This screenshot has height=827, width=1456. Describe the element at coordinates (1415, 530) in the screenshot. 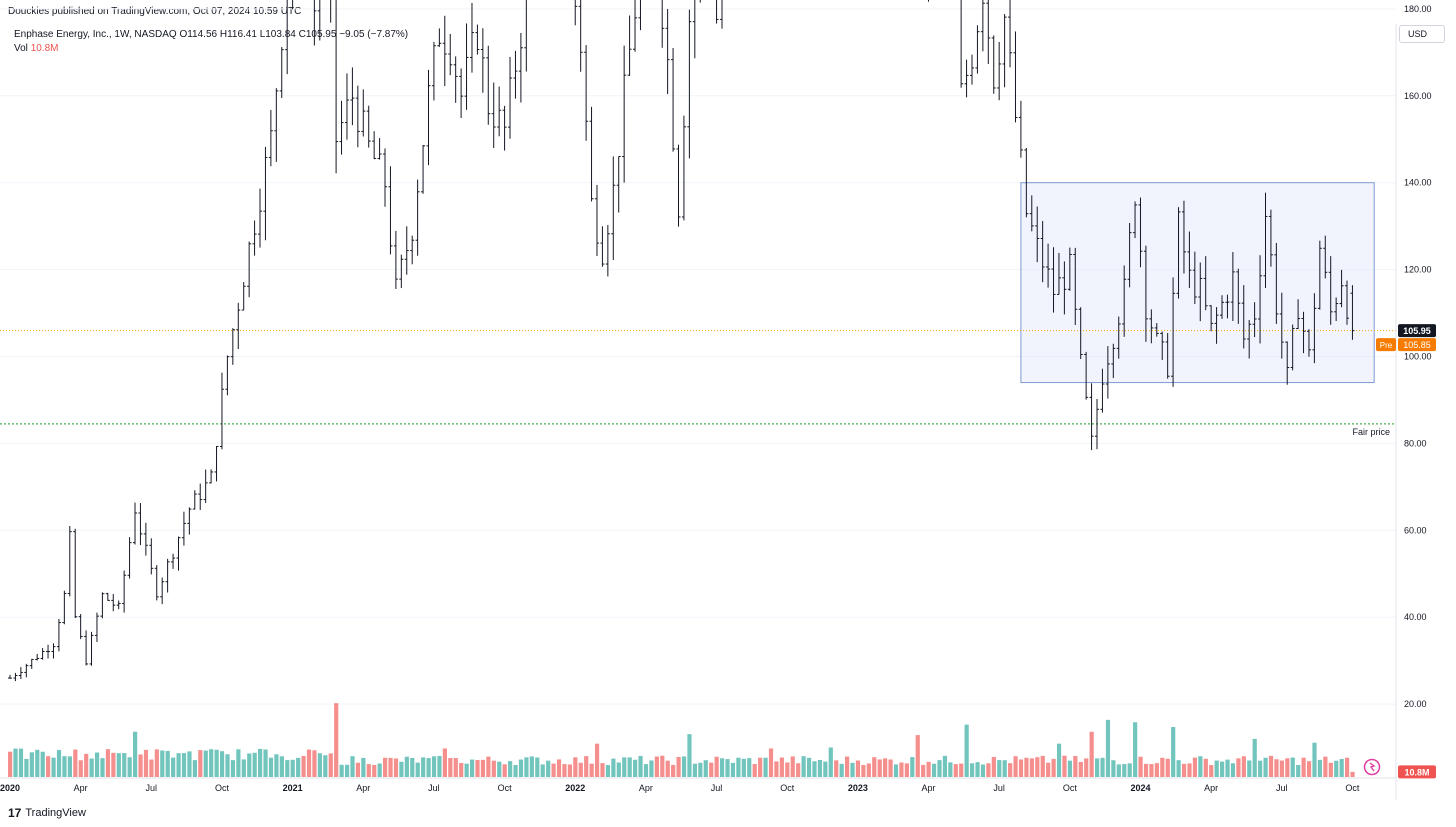

I see `price-tick-label: 60.00` at that location.